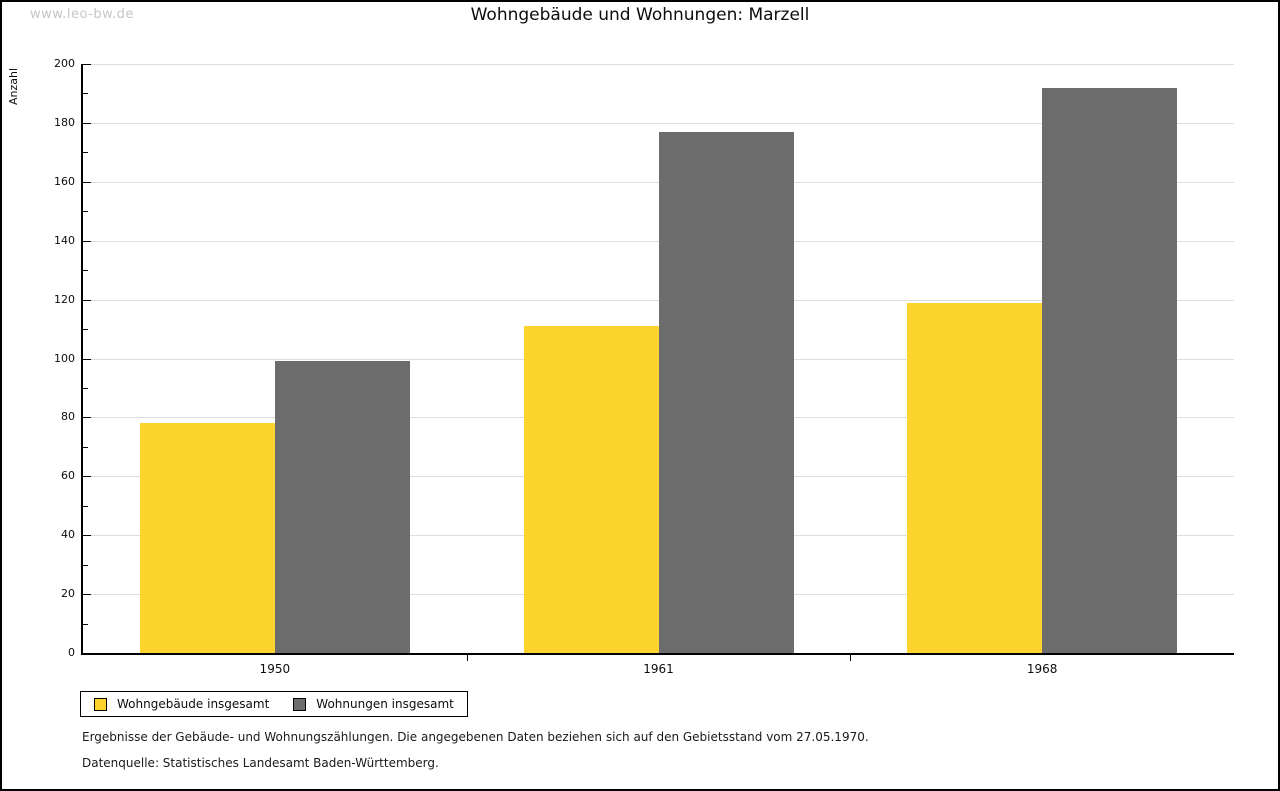 This screenshot has height=791, width=1280. I want to click on legend-item-wohngebaeude: Wohngebäude insgesamt, so click(181, 704).